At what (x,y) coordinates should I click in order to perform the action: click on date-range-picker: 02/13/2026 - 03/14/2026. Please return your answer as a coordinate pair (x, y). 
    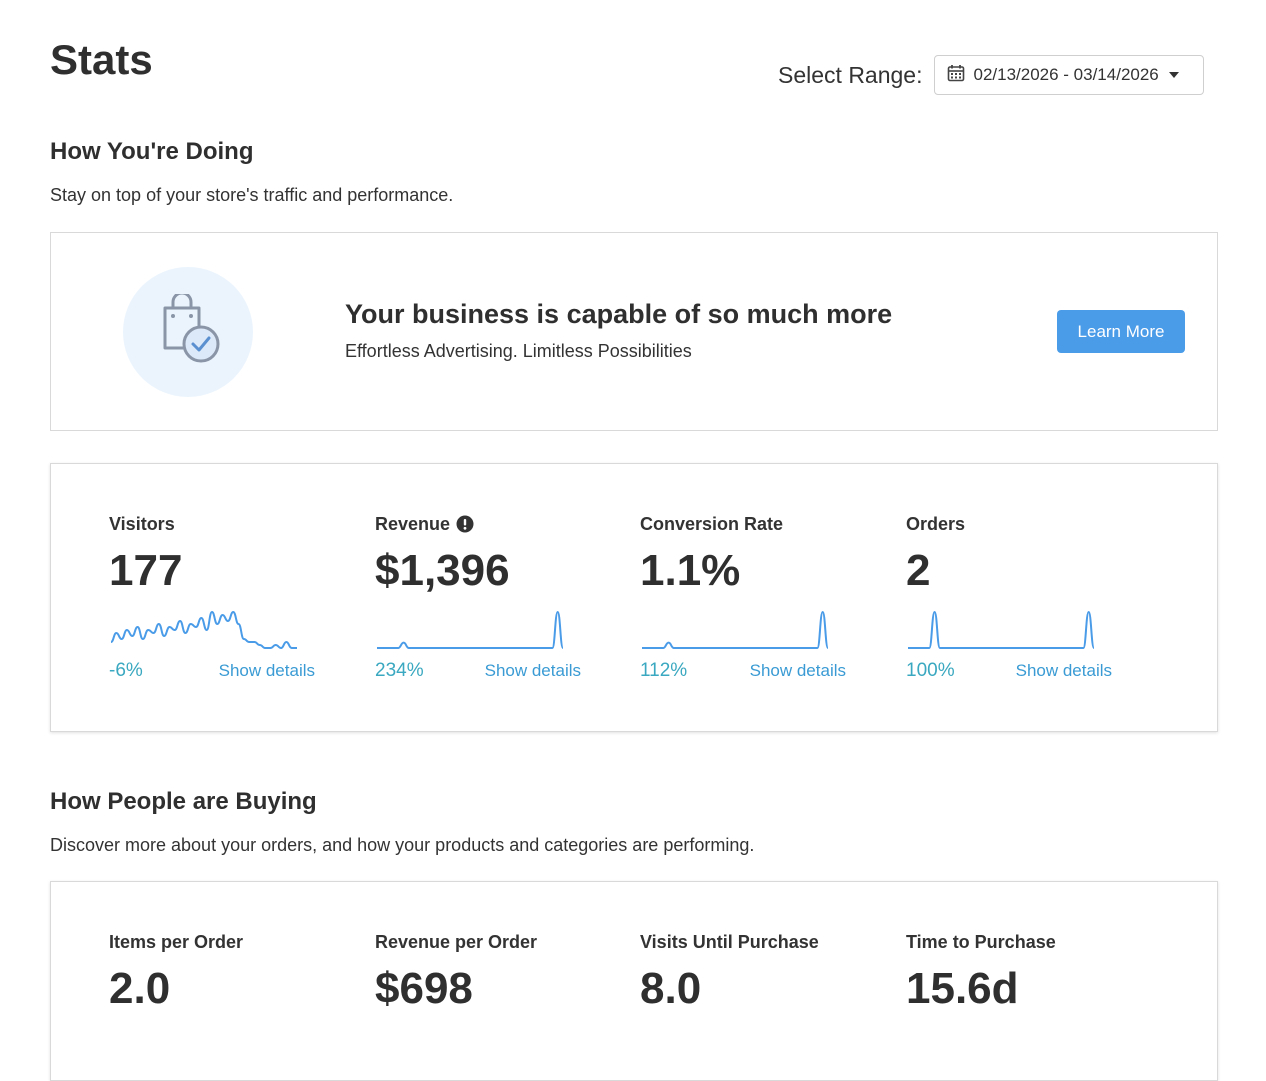
    Looking at the image, I should click on (1069, 75).